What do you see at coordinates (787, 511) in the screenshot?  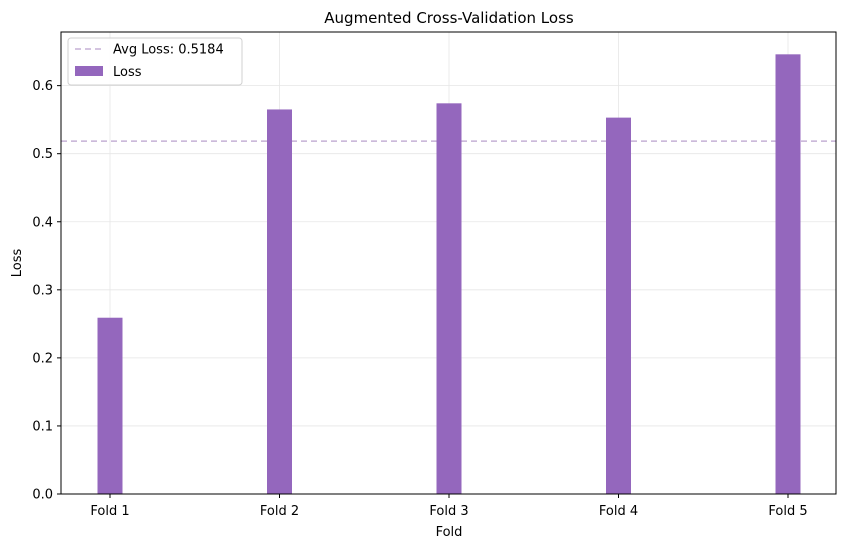 I see `x-tick-label: Fold 5` at bounding box center [787, 511].